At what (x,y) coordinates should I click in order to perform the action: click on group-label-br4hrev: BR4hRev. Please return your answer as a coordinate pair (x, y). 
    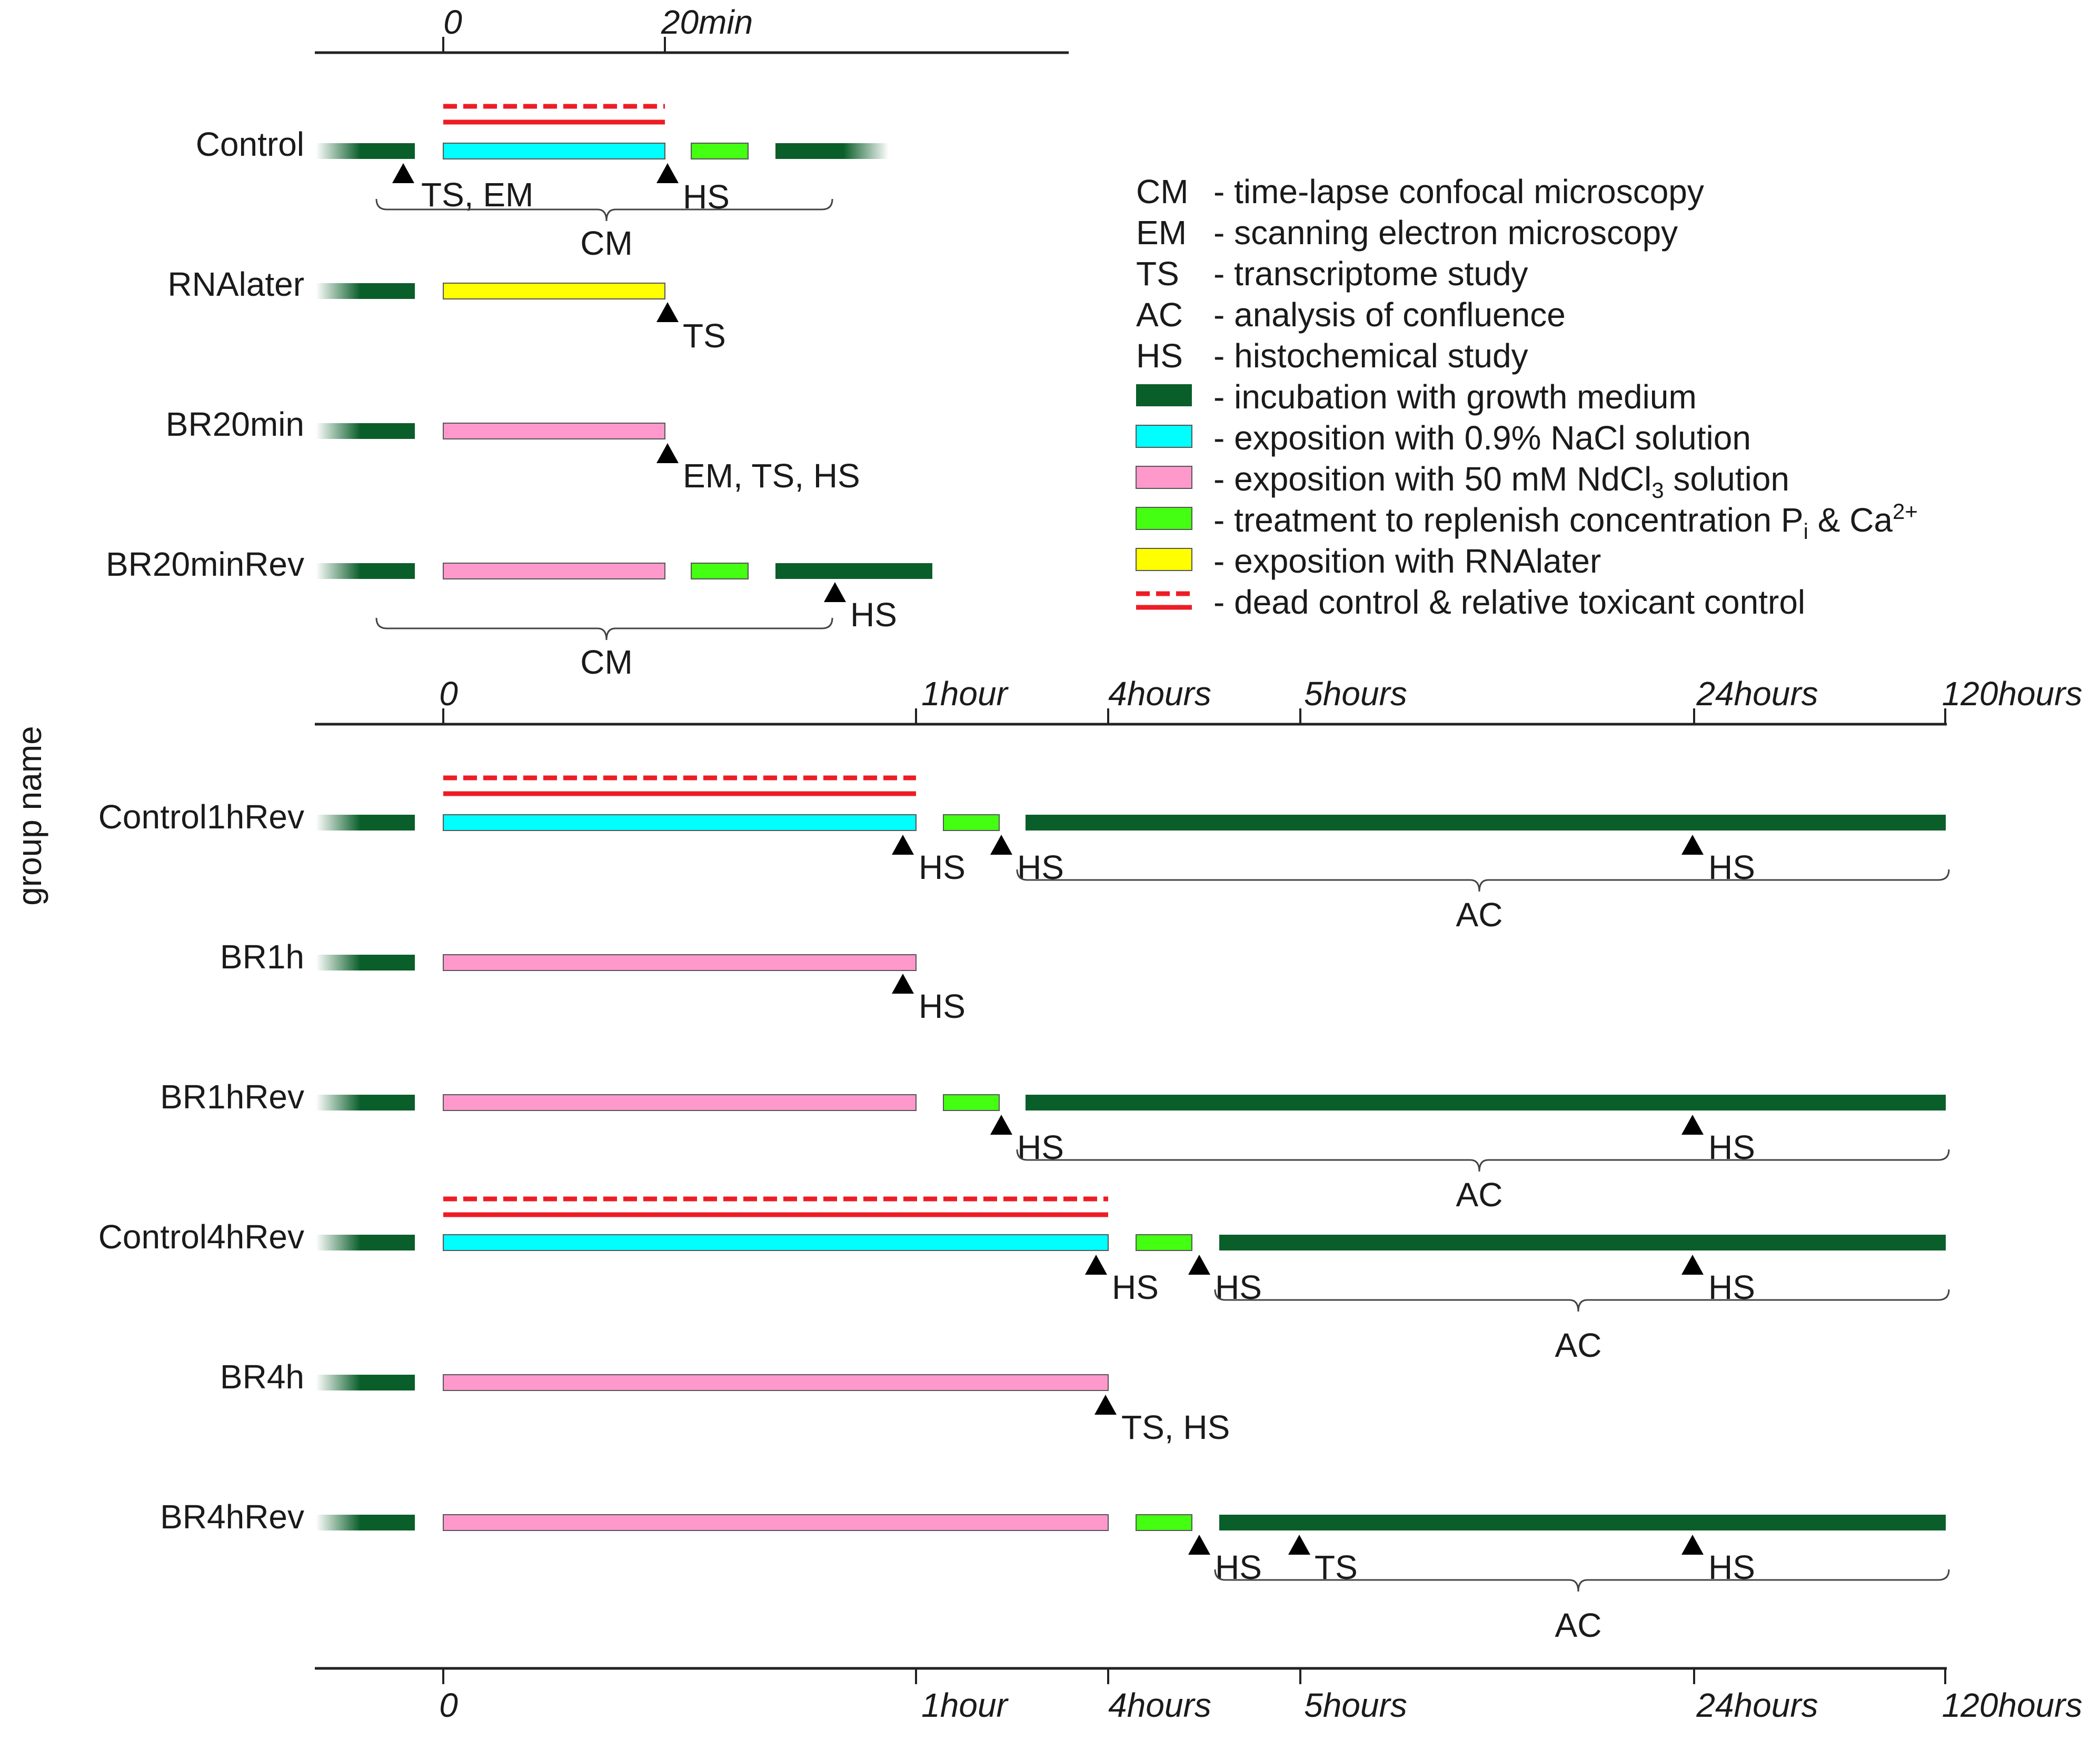
    Looking at the image, I should click on (232, 1517).